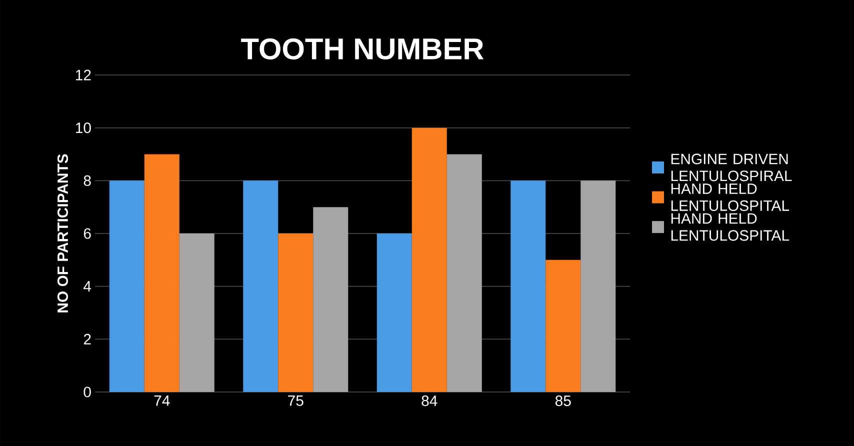 The image size is (854, 446). I want to click on chart-title: TOOTH NUMBER, so click(362, 49).